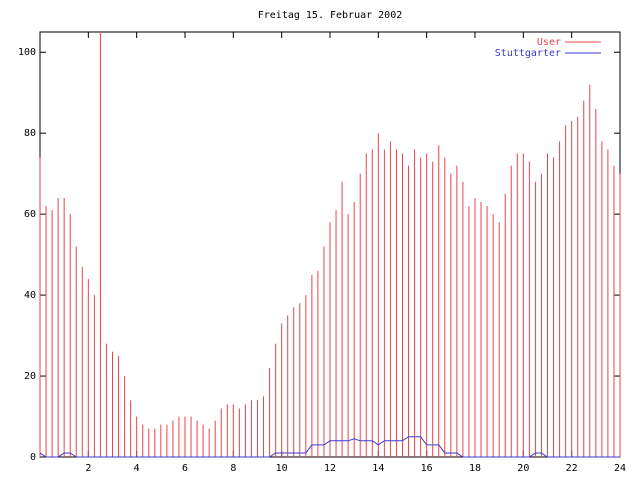 The width and height of the screenshot is (640, 480). I want to click on y-tick-label: 100, so click(27, 52).